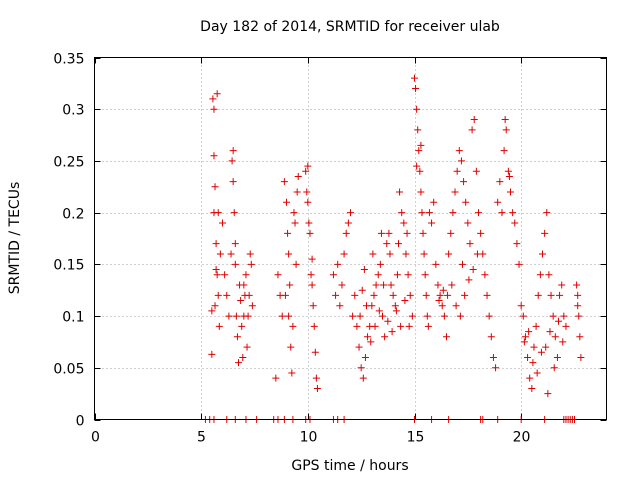 This screenshot has height=480, width=640. What do you see at coordinates (80, 422) in the screenshot?
I see `y-tick-label: 0` at bounding box center [80, 422].